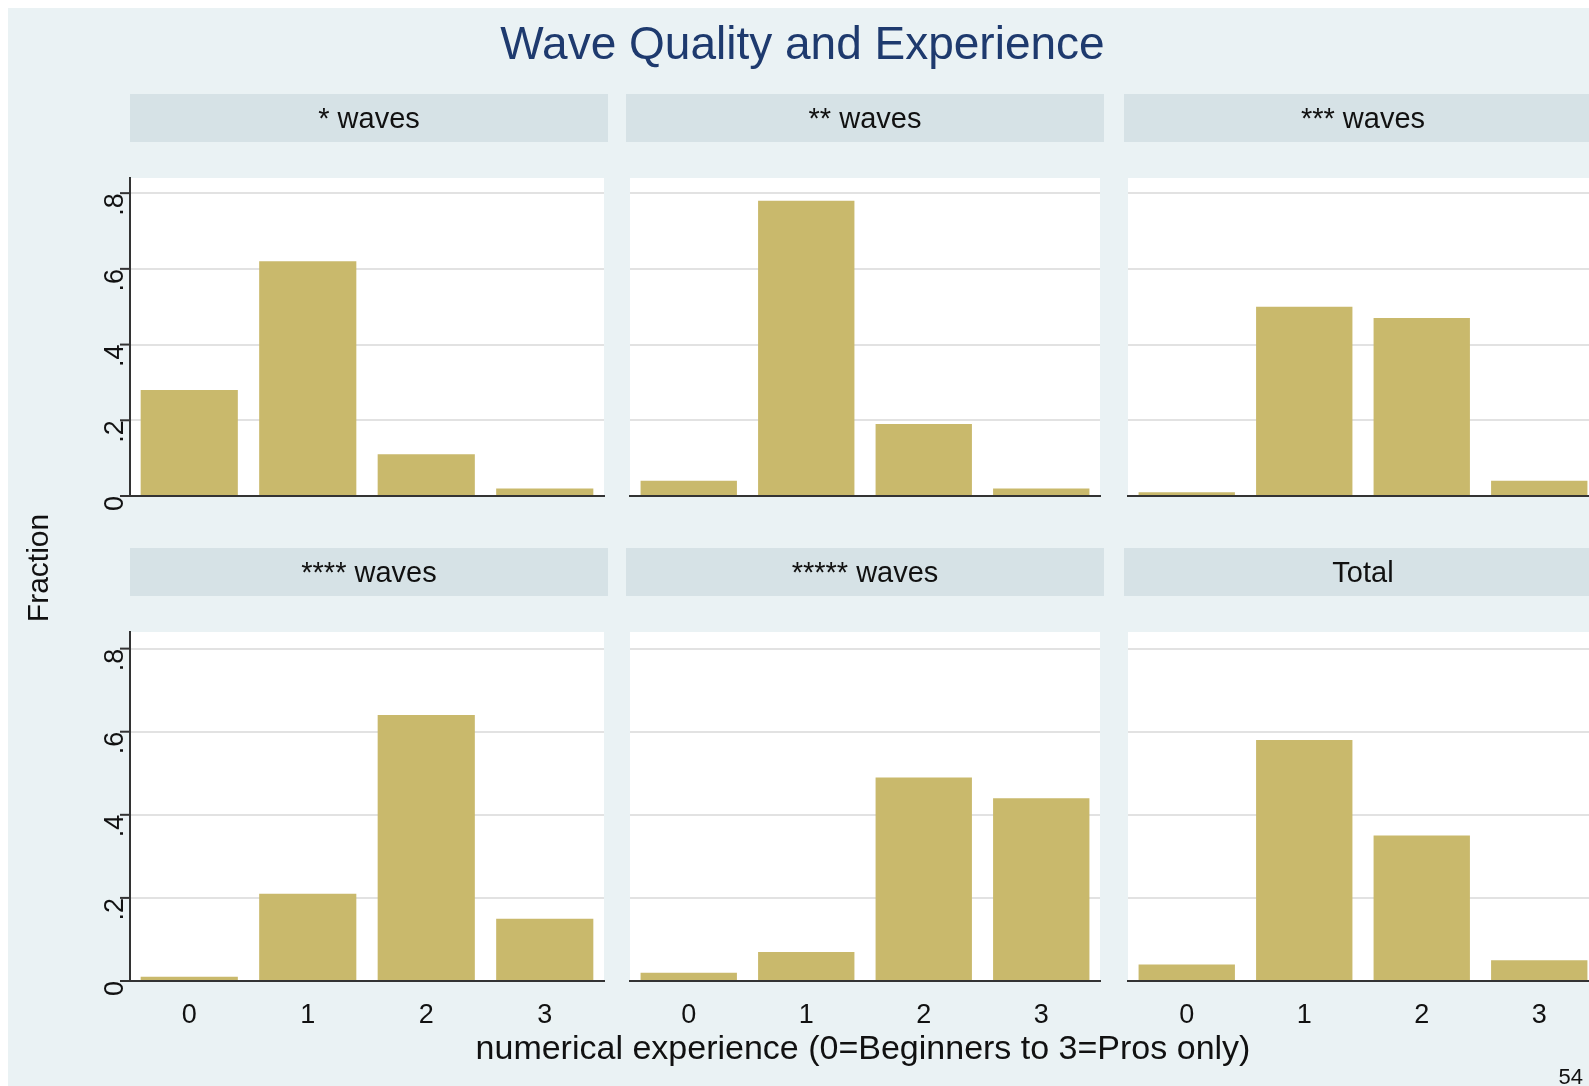 Image resolution: width=1589 pixels, height=1086 pixels. Describe the element at coordinates (863, 1047) in the screenshot. I see `x-axis-title: numerical experience (0=Beginners to 3=Pros only)` at that location.